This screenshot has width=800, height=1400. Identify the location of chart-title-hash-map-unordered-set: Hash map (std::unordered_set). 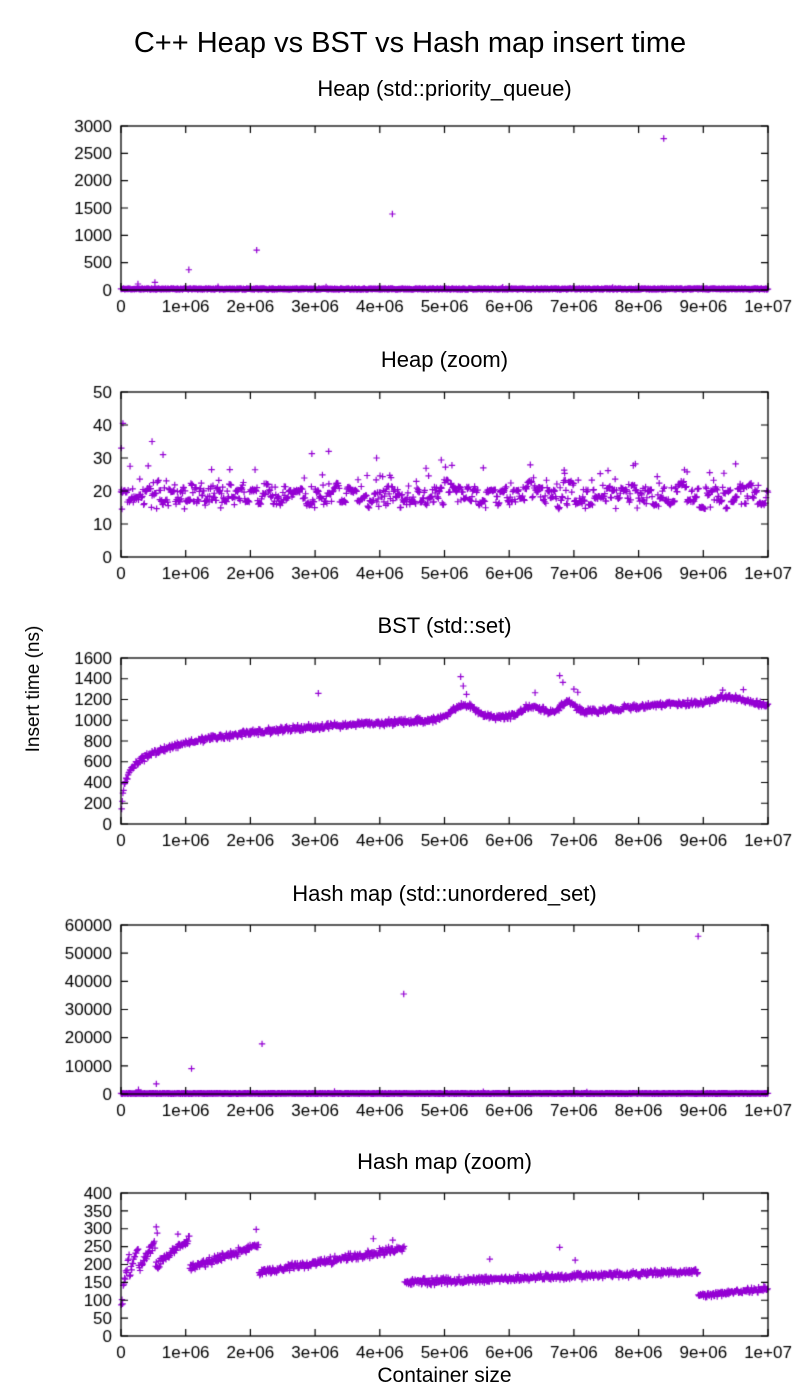
(444, 893).